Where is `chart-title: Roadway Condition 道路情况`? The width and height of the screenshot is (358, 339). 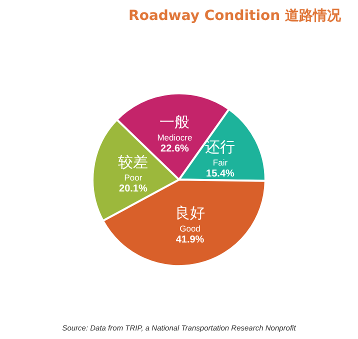 chart-title: Roadway Condition 道路情况 is located at coordinates (235, 16).